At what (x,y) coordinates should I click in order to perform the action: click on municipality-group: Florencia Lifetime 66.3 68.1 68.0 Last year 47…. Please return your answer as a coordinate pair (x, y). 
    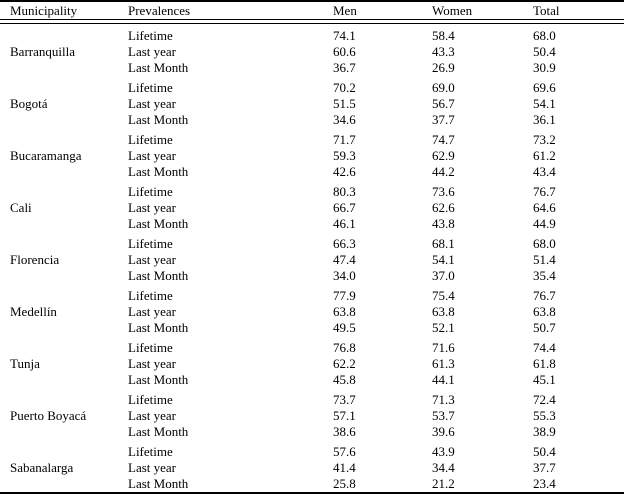
    Looking at the image, I should click on (312, 258).